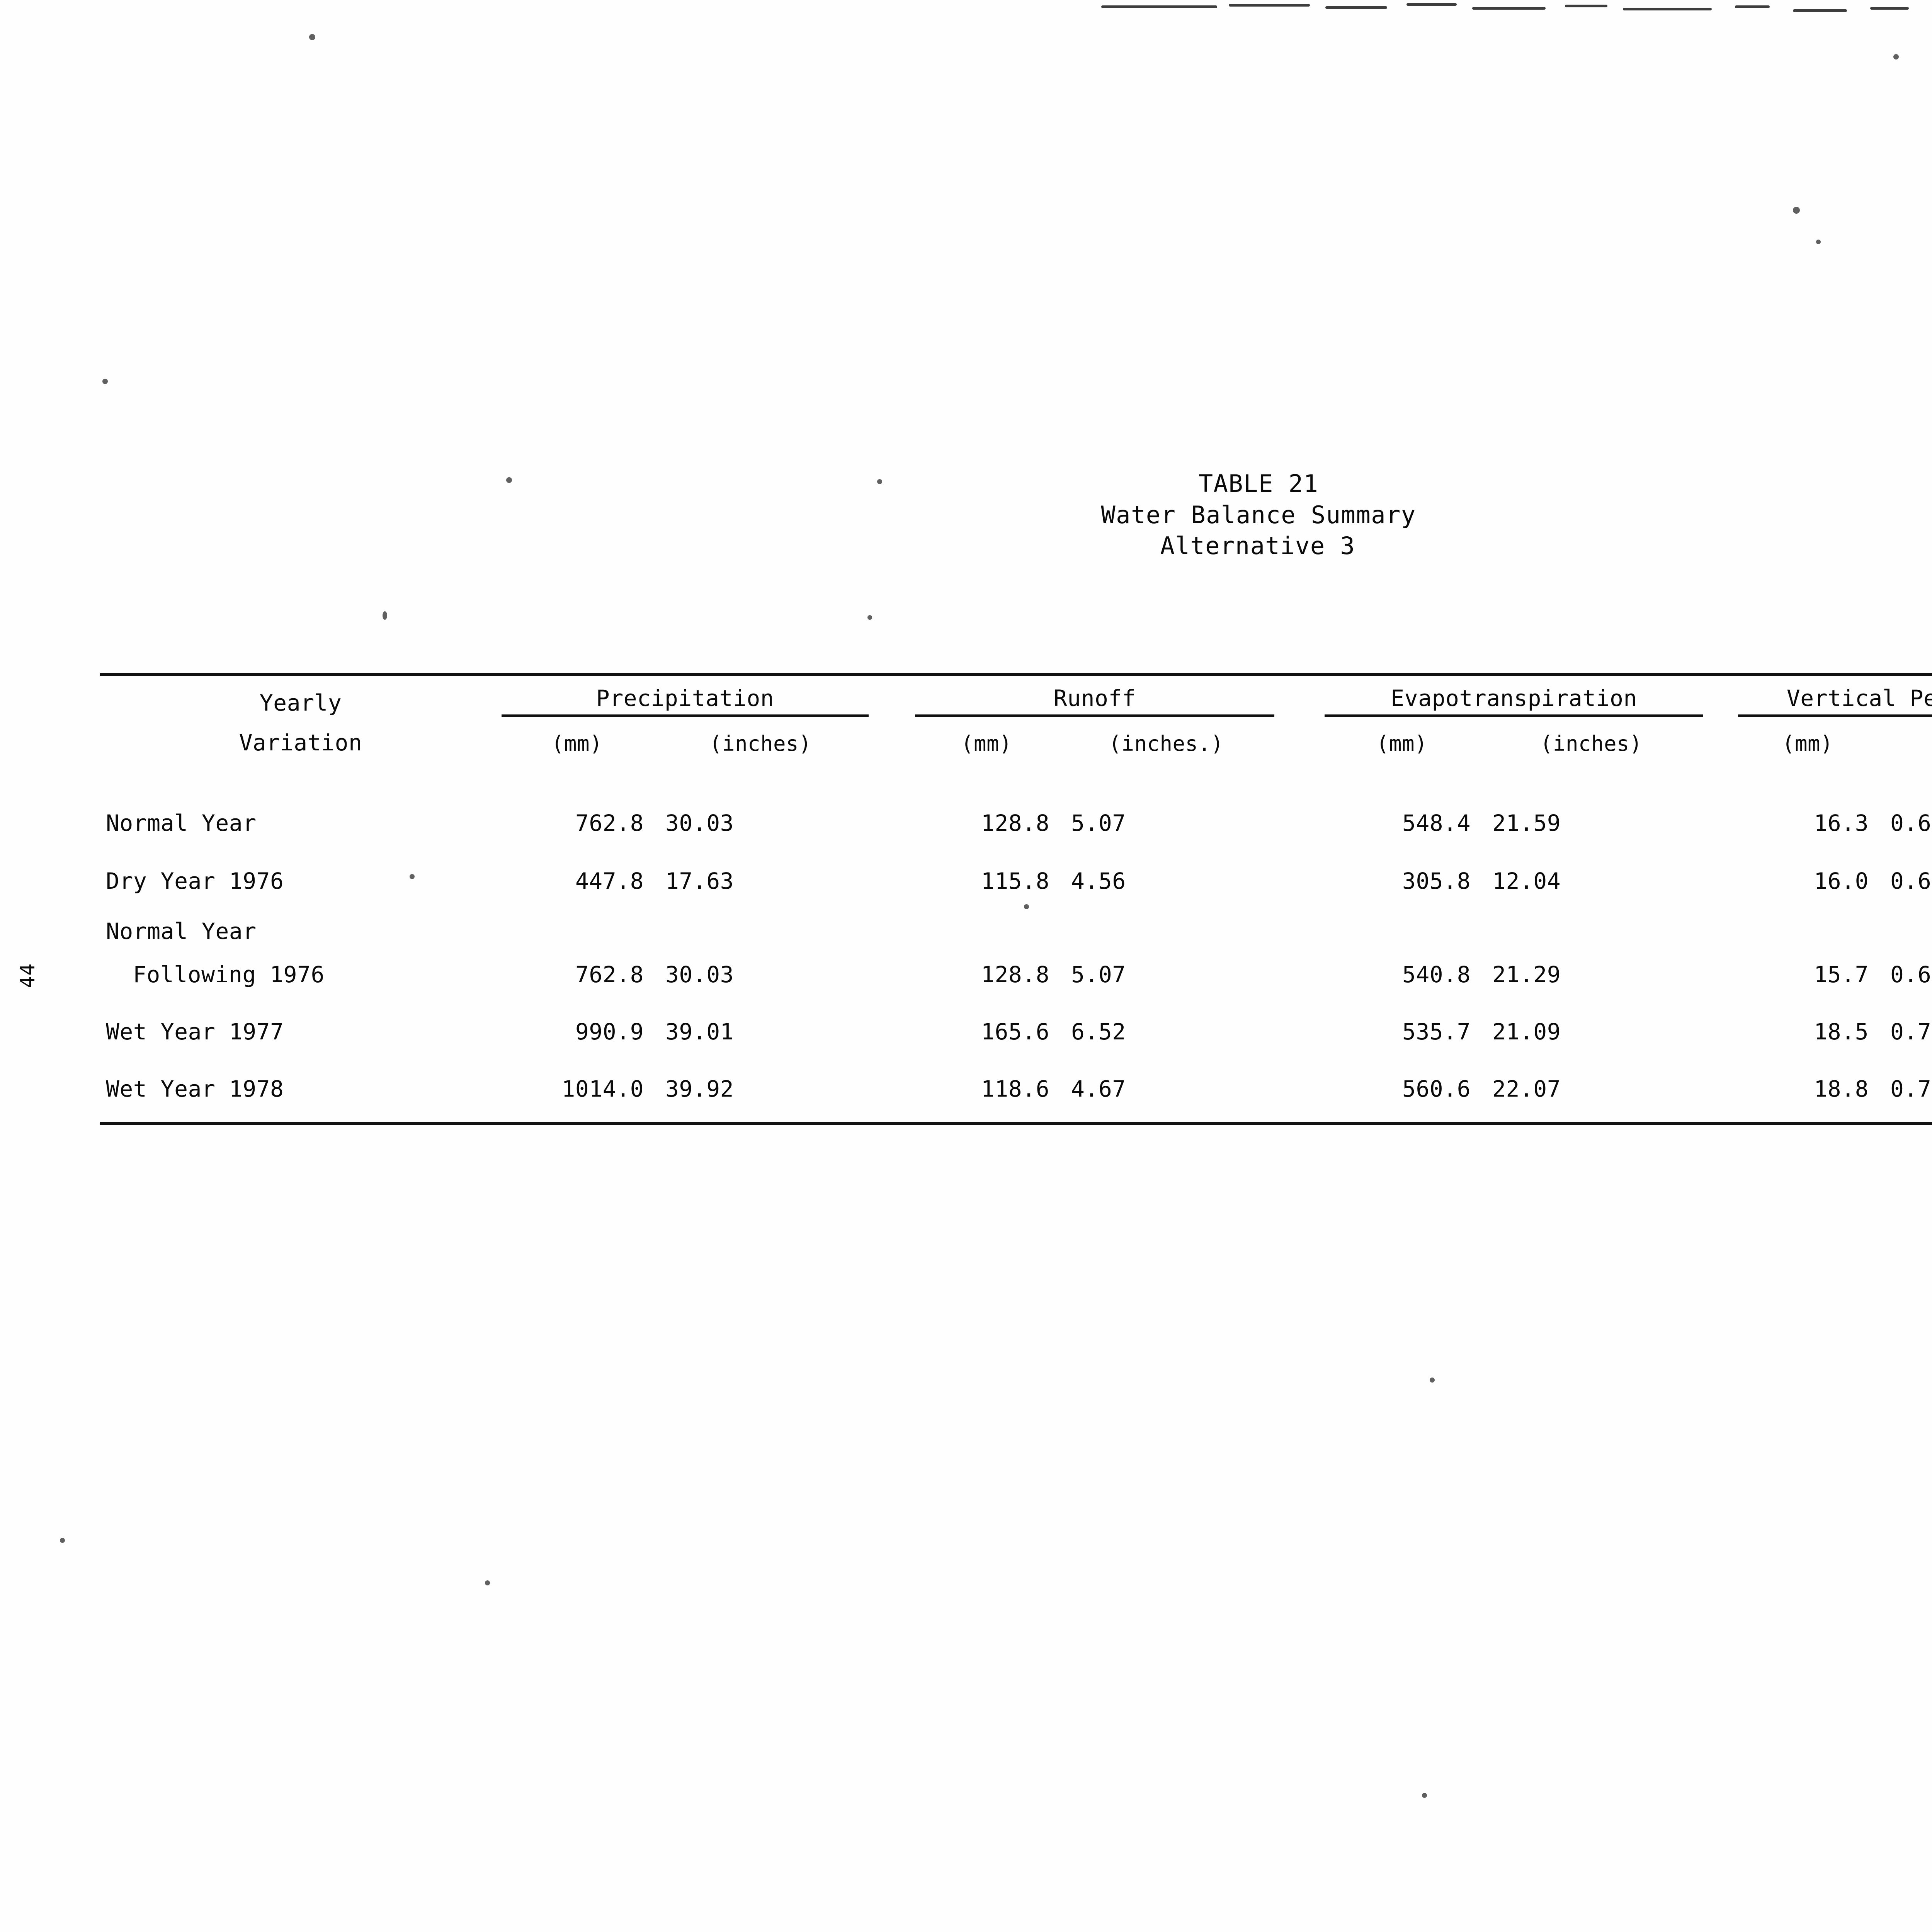  What do you see at coordinates (986, 744) in the screenshot?
I see `unit-runoff-mm: (mm)` at bounding box center [986, 744].